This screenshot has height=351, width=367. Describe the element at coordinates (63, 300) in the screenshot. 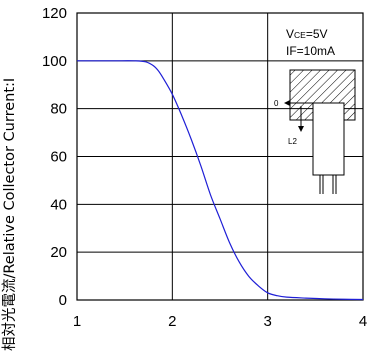

I see `y-tick-label: 0` at that location.